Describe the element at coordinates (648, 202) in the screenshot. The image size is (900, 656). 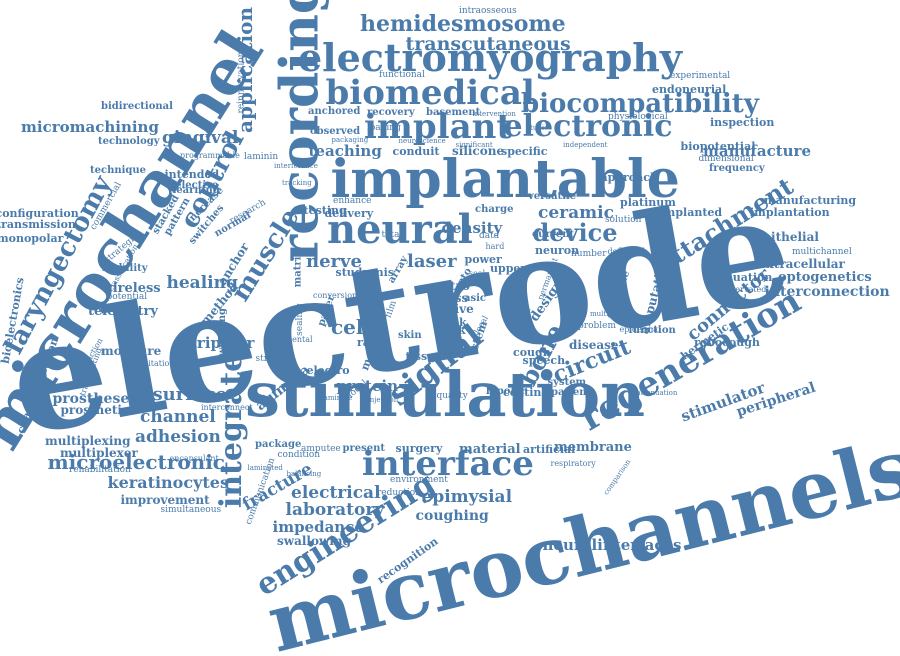
I see `cloud-word: platinum` at that location.